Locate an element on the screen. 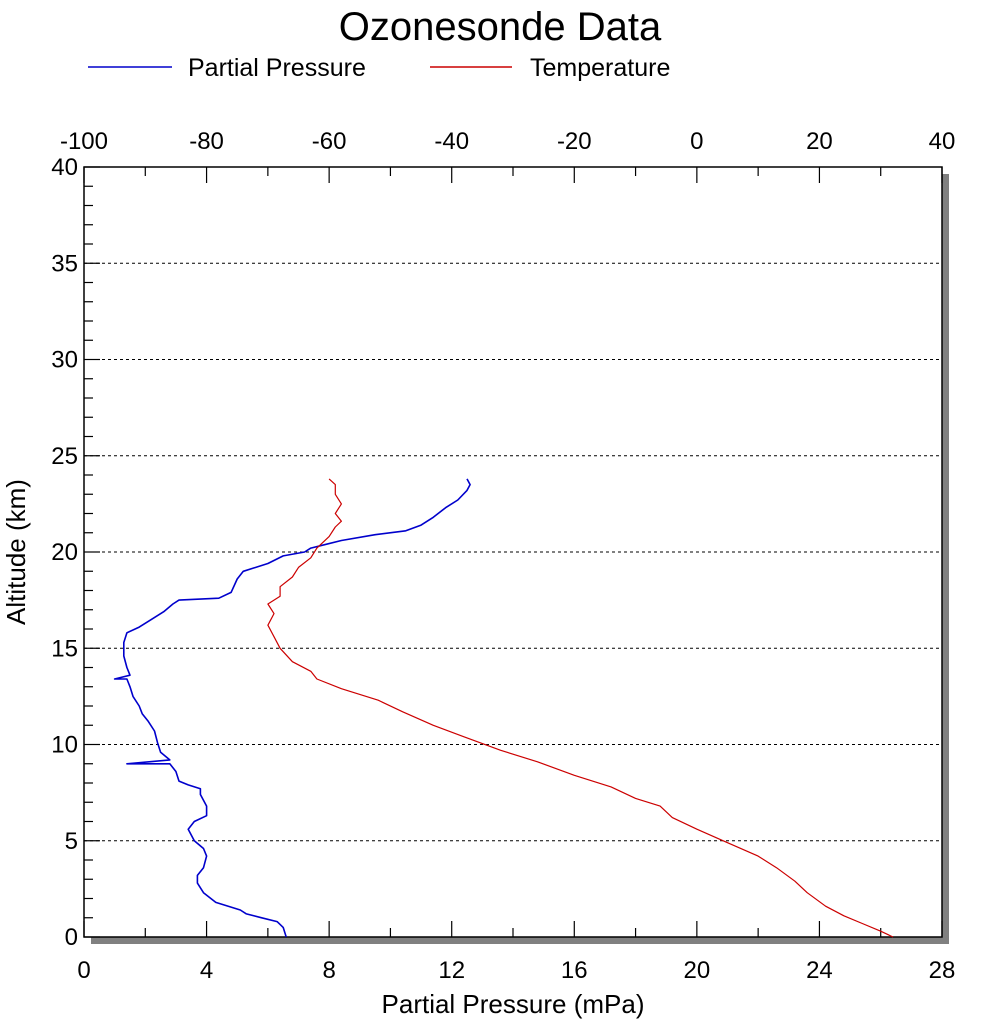 Image resolution: width=1000 pixels, height=1021 pixels. y-tick-label: 15 is located at coordinates (64, 648).